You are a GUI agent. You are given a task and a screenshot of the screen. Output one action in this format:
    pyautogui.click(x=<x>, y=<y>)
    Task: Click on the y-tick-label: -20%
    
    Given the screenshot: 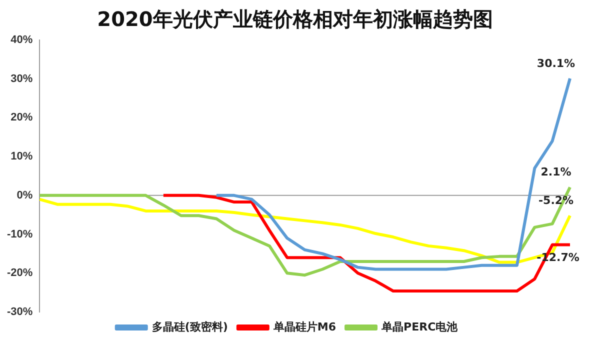 What is the action you would take?
    pyautogui.click(x=19, y=273)
    